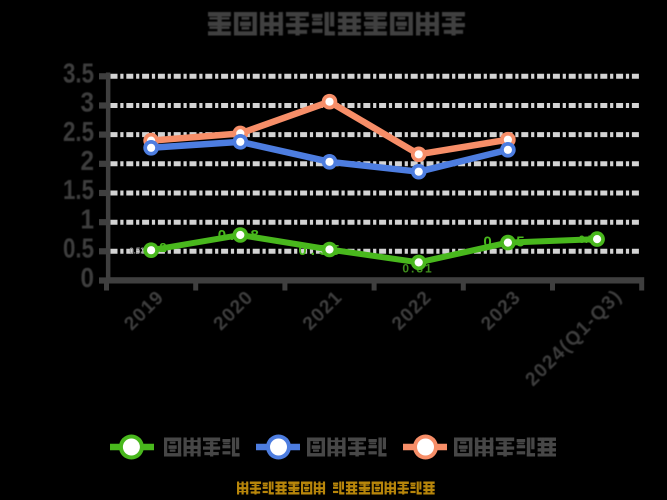  I want to click on svg-text: 3.5, so click(78, 73).